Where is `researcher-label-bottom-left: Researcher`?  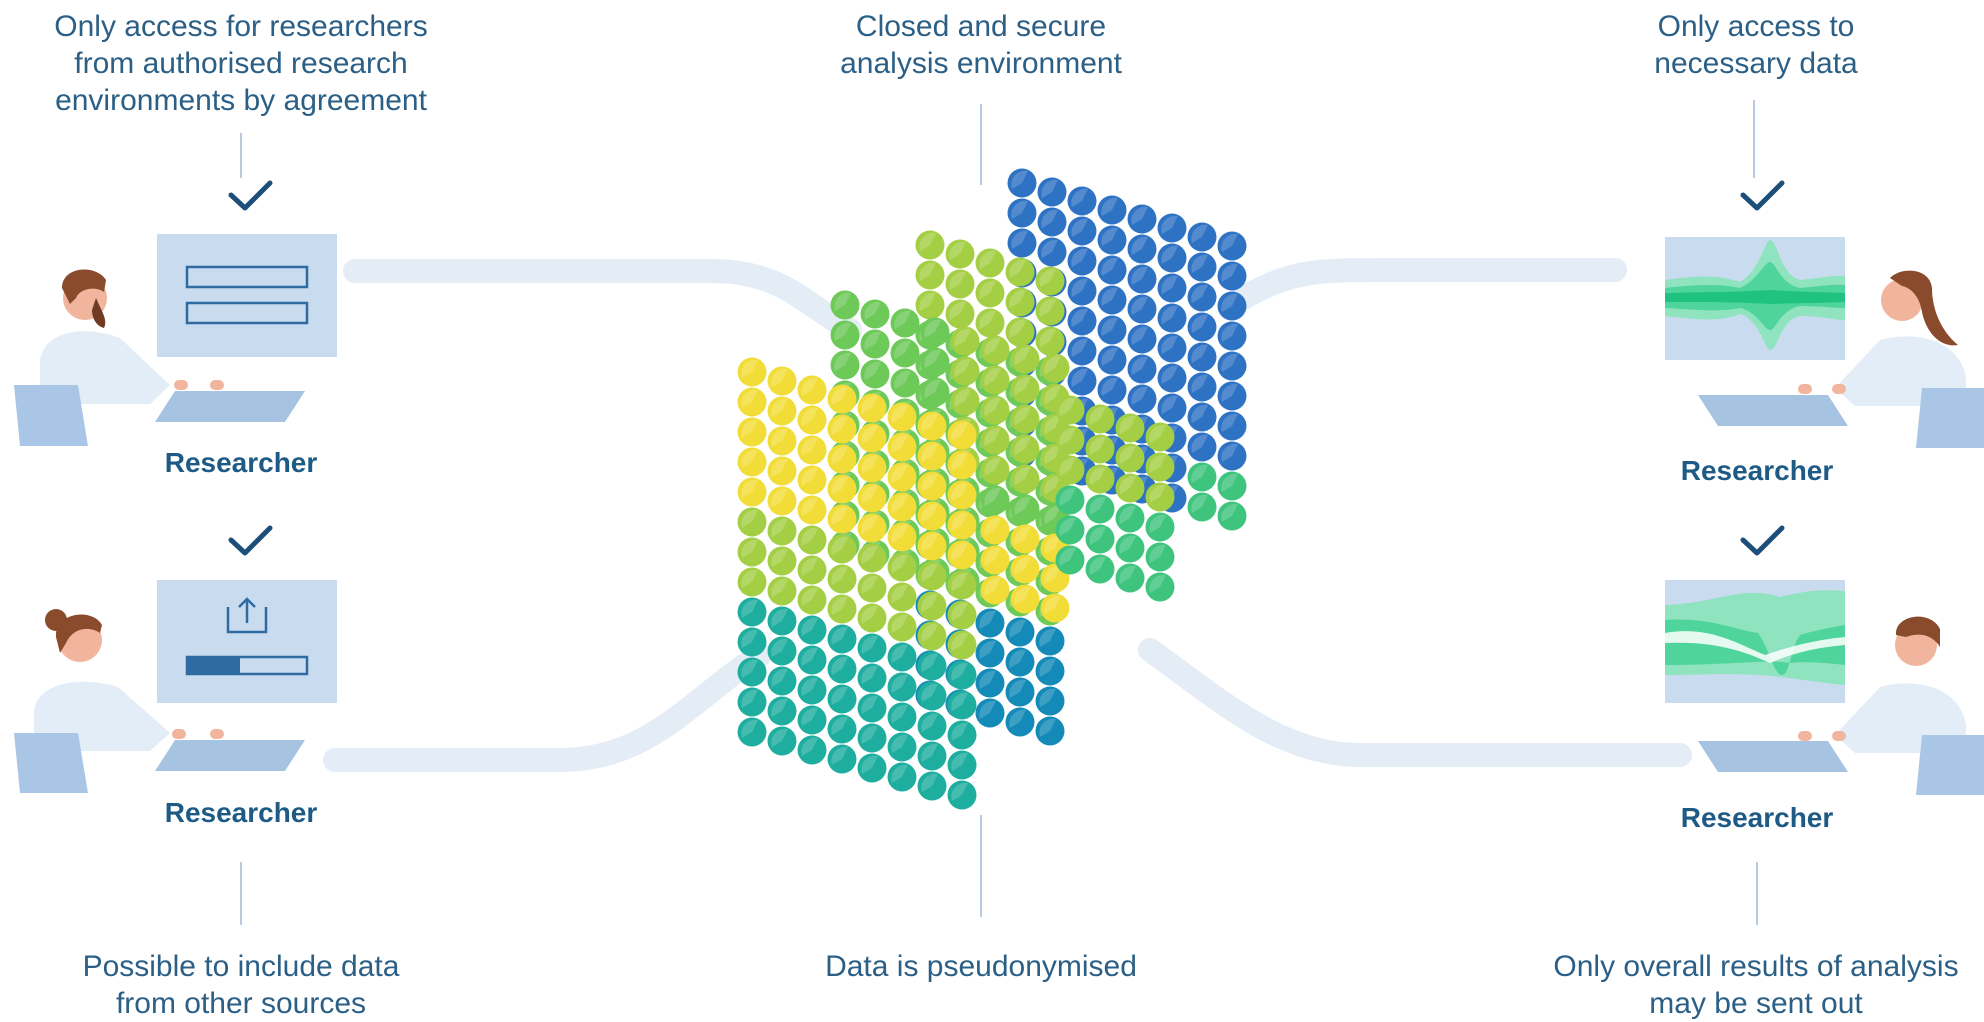 researcher-label-bottom-left: Researcher is located at coordinates (241, 812).